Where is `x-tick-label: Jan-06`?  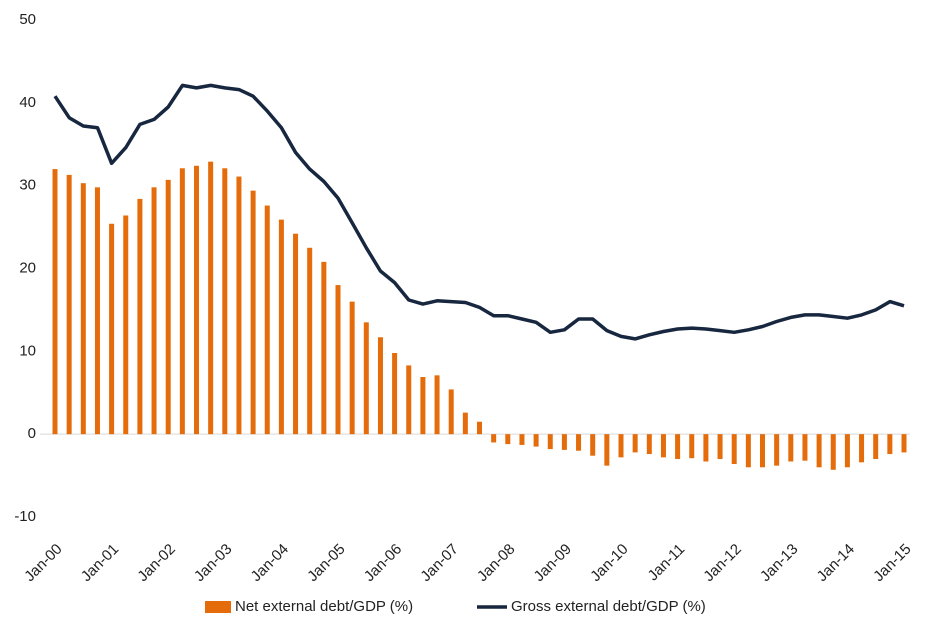 x-tick-label: Jan-06 is located at coordinates (383, 563).